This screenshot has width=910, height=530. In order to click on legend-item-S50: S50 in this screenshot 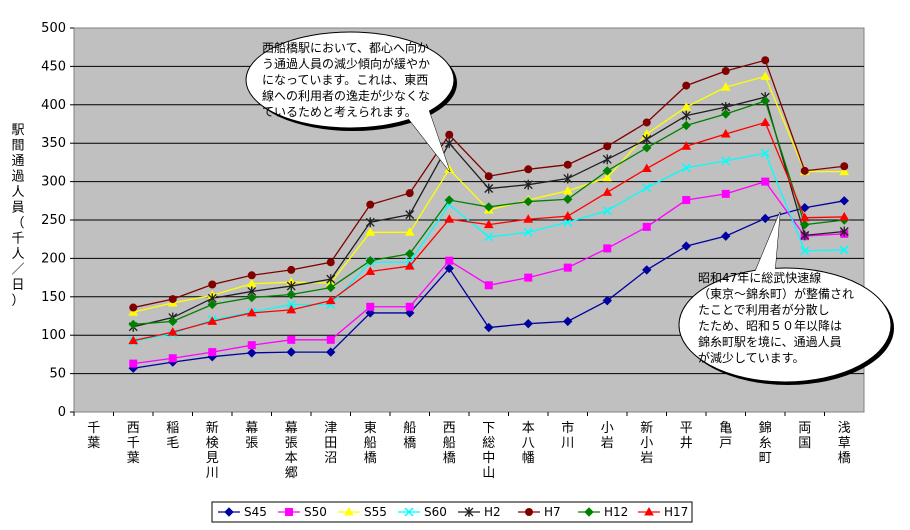, I will do `click(302, 512)`.